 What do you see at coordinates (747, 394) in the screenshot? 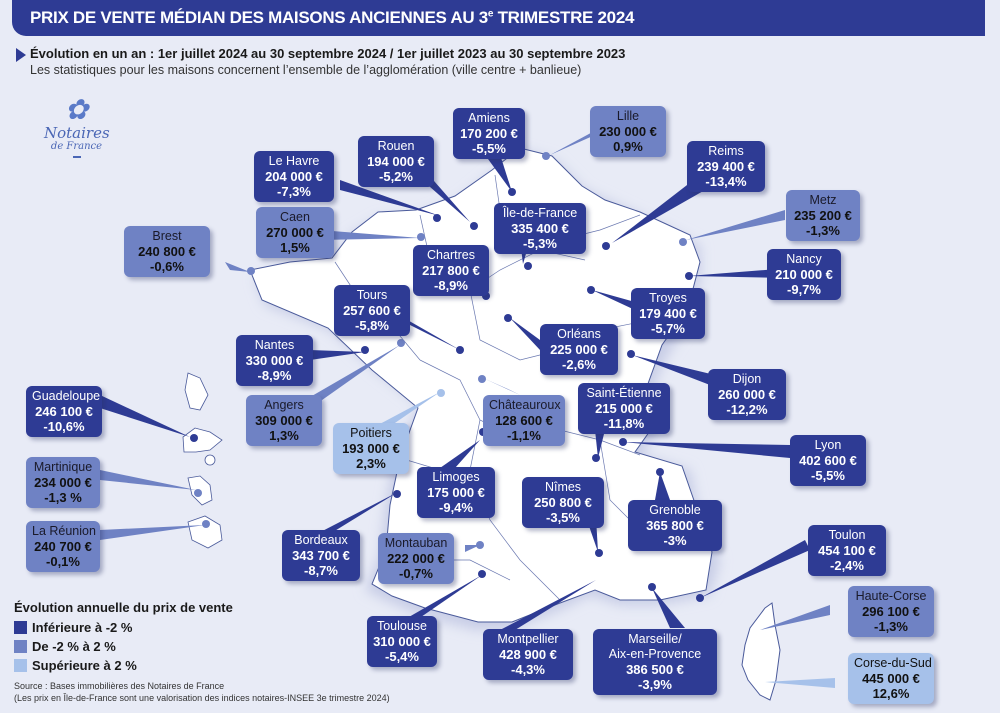
I see `city-callout-dijon: Dijon 260 000 € -12,2%` at bounding box center [747, 394].